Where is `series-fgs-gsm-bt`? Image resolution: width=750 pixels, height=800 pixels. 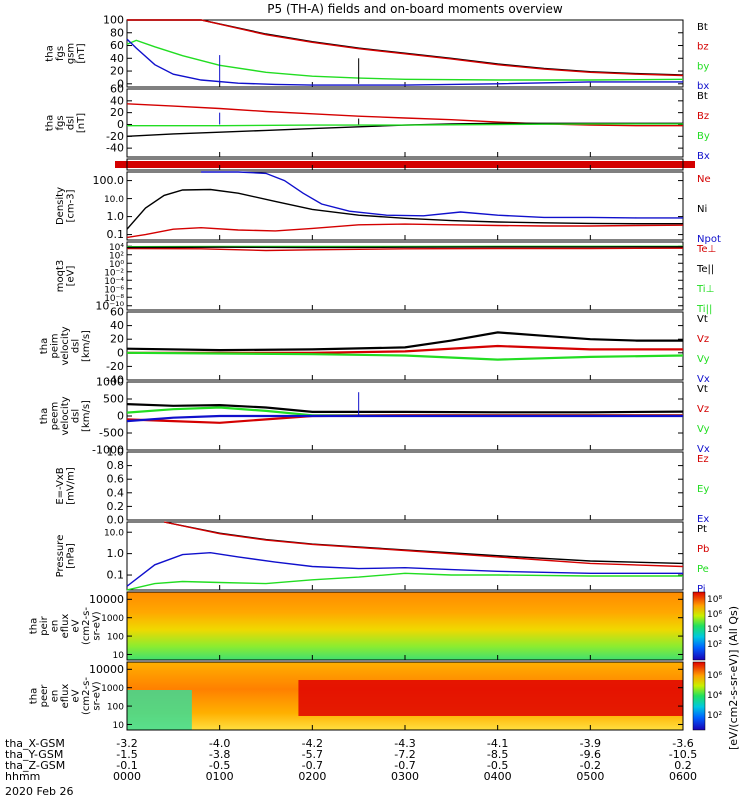 series-fgs-gsm-bt is located at coordinates (405, 47).